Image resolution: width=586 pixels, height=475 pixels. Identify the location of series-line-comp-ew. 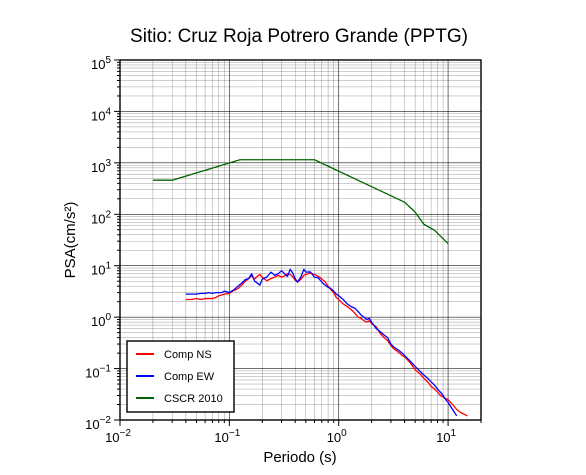
(321, 342).